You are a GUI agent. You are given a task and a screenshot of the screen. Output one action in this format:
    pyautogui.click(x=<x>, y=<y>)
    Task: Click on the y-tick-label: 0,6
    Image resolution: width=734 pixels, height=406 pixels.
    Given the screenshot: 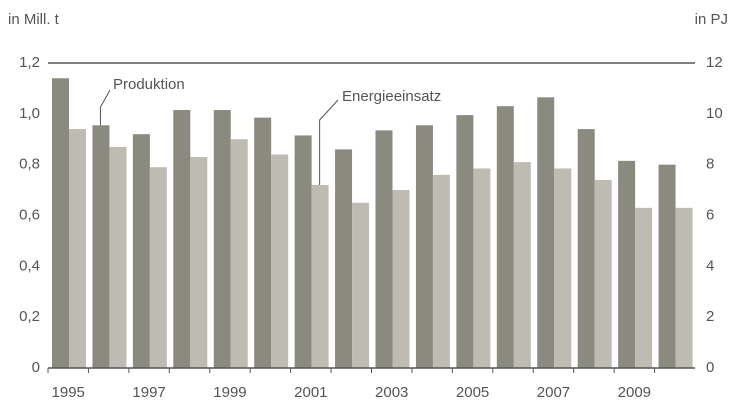 What is the action you would take?
    pyautogui.click(x=29, y=214)
    